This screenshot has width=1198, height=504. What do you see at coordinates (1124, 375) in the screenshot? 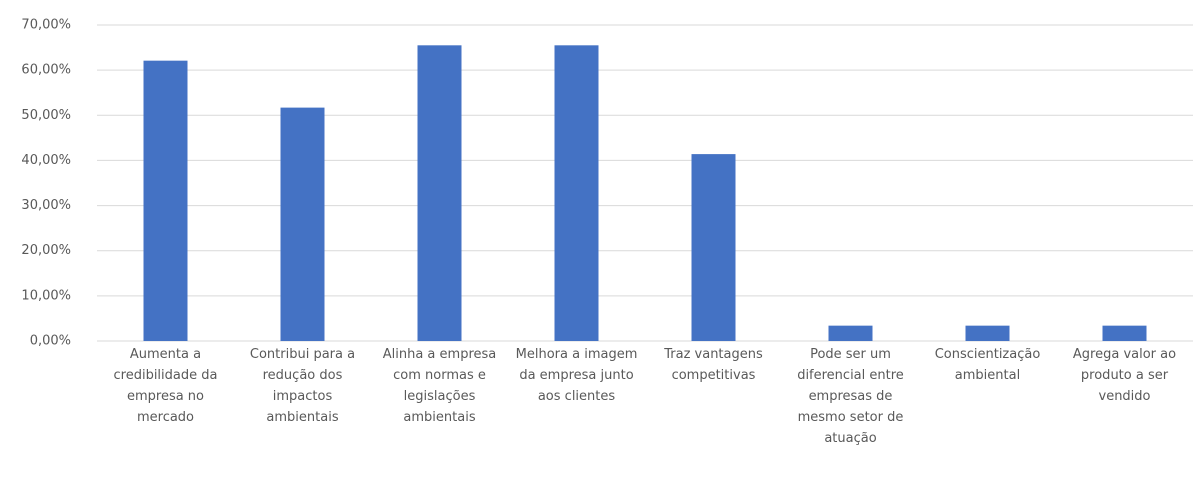
I see `x-tick-label: Agrega valor ao produto a ser vendido` at bounding box center [1124, 375].